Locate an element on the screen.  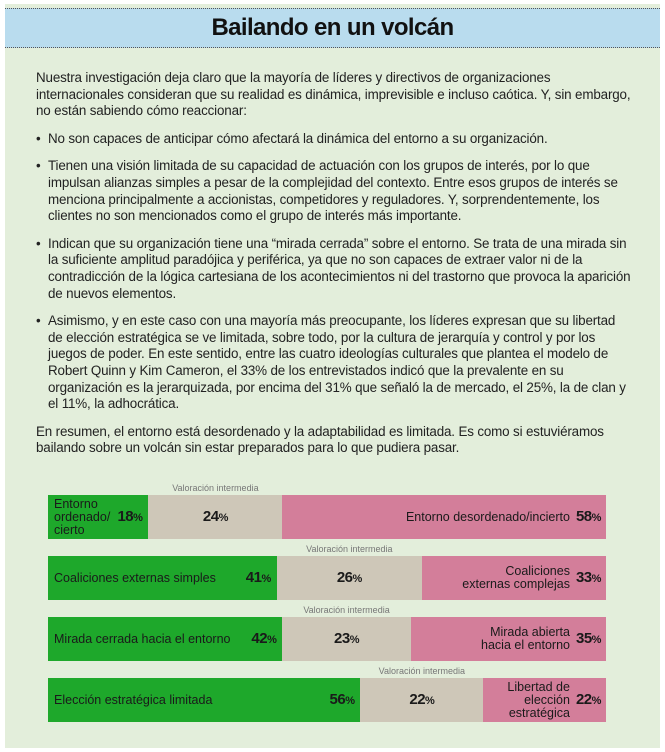
page-title: Bailando en un volcán is located at coordinates (332, 27).